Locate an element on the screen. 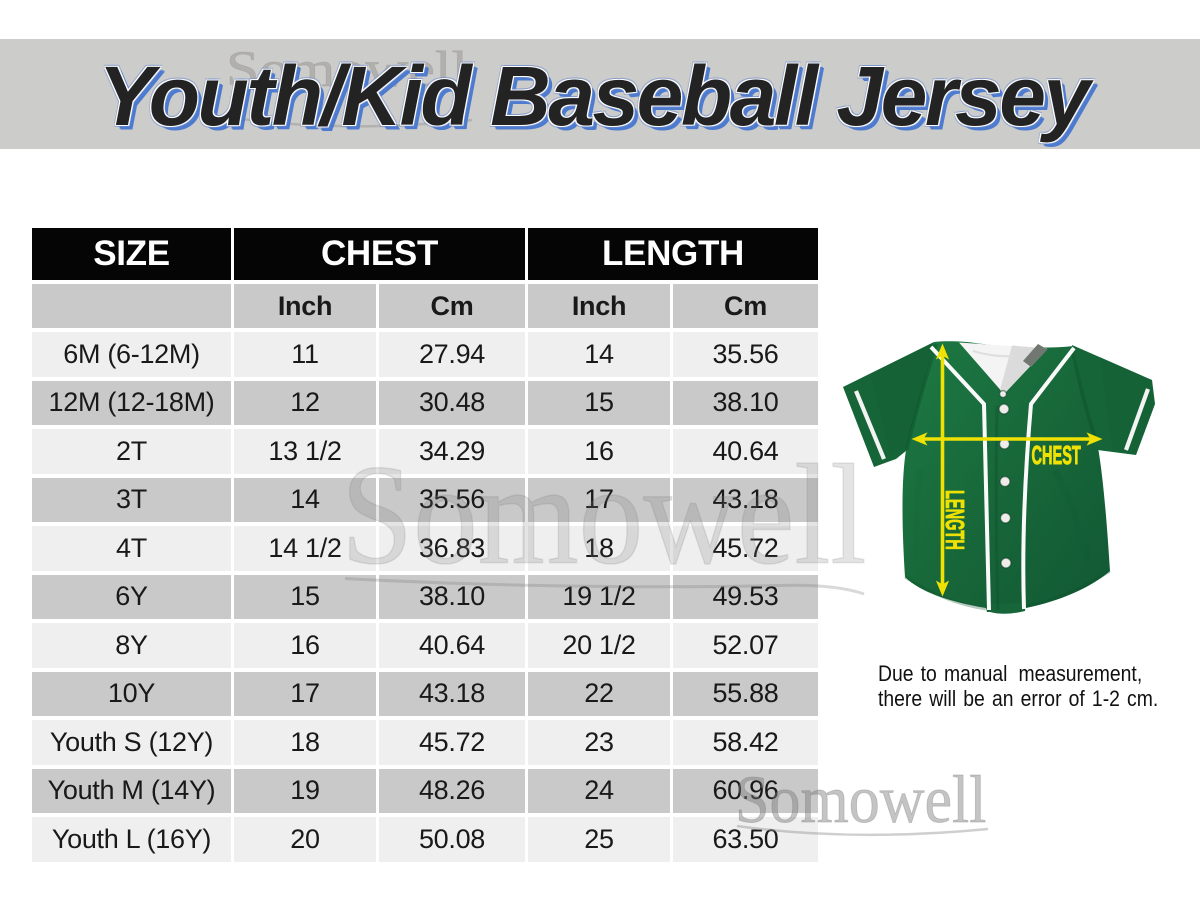 This screenshot has height=900, width=1200. svg-text: CHEST is located at coordinates (1056, 456).